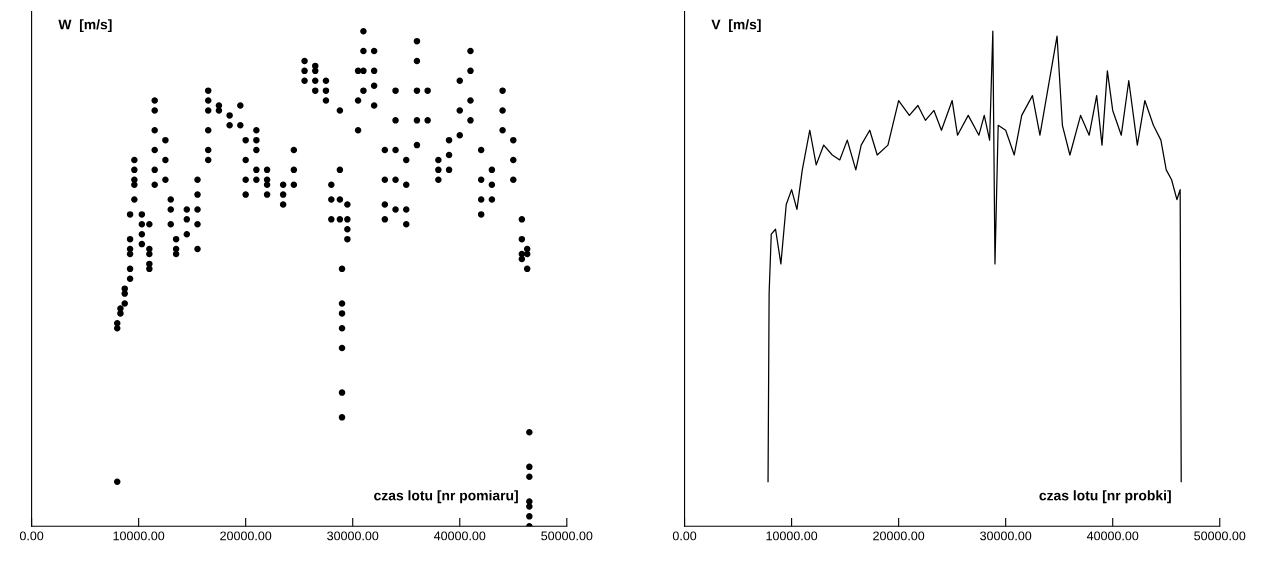 This screenshot has height=572, width=1264. I want to click on x-axis-title: czas lotu [nr probki], so click(1105, 497).